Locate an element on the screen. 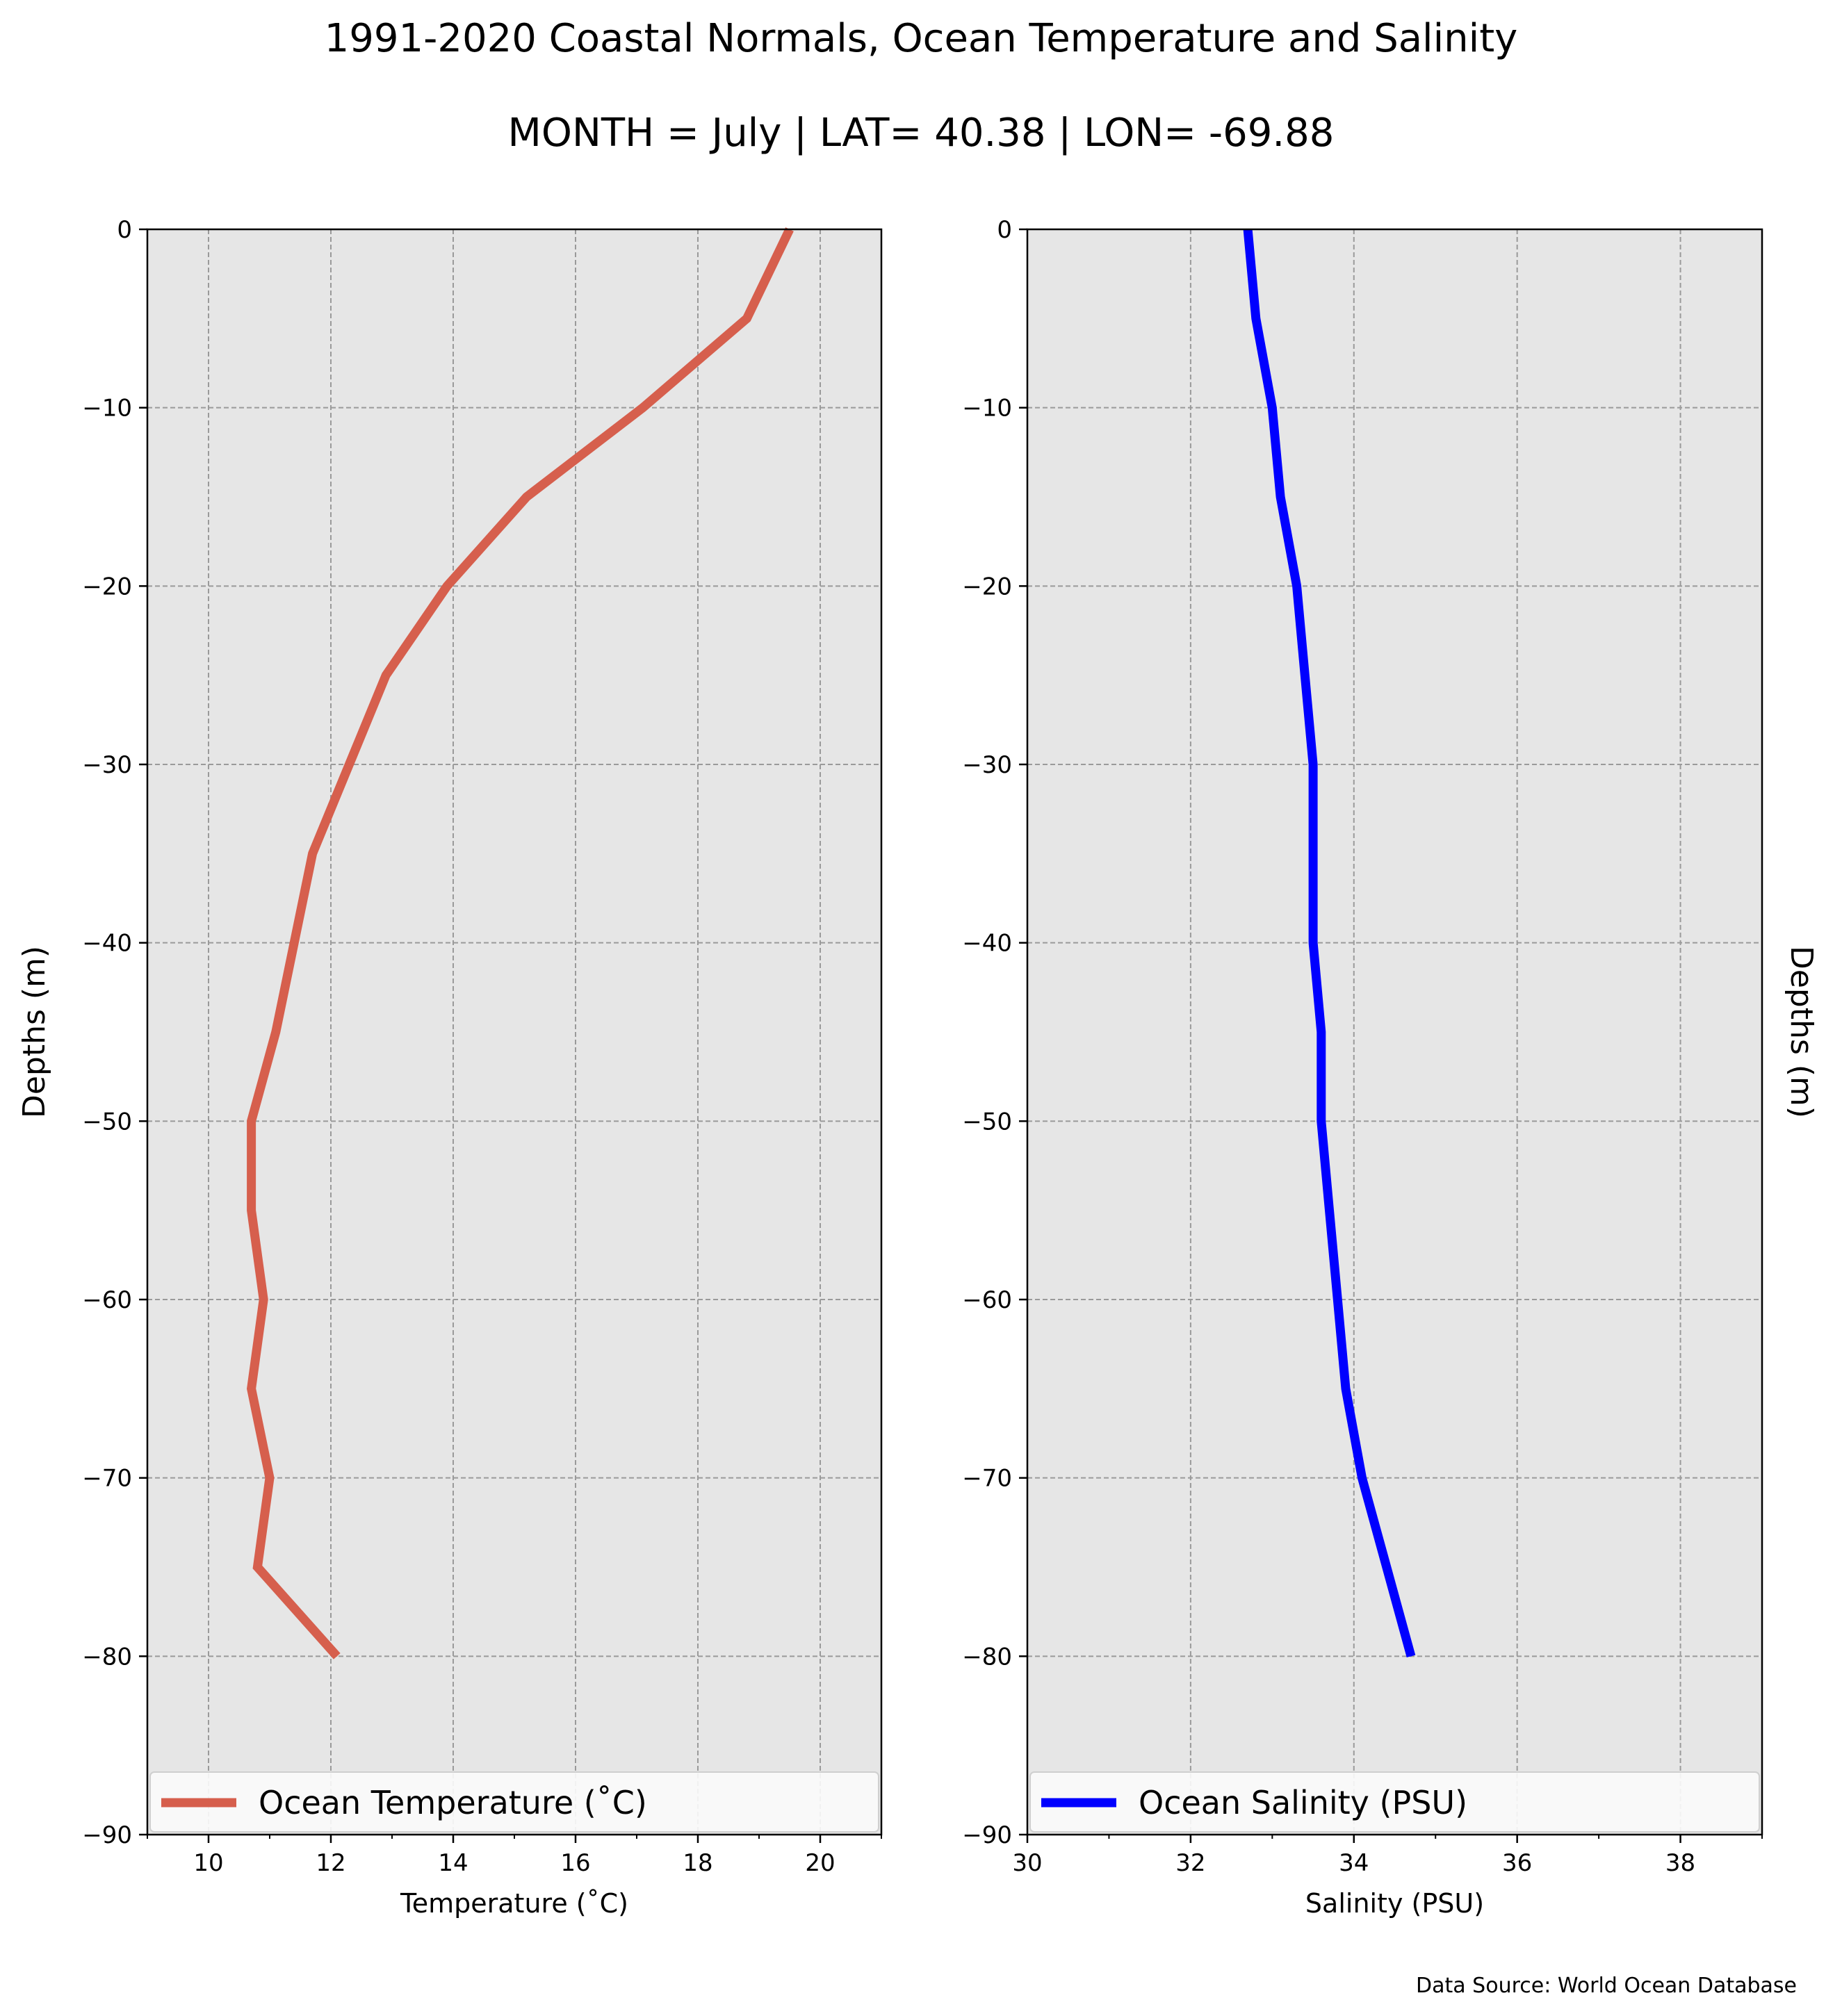  salinity-ytick-label: 0 is located at coordinates (1005, 230).